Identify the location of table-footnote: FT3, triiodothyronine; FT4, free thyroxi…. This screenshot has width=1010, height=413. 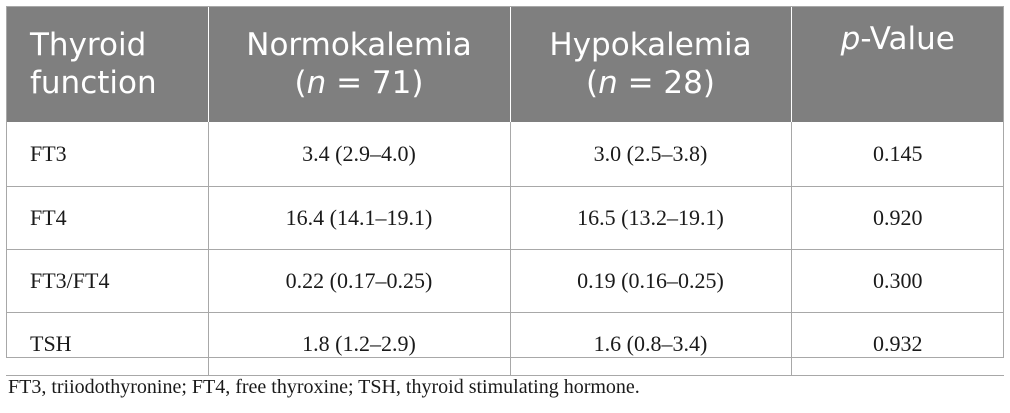
(324, 387).